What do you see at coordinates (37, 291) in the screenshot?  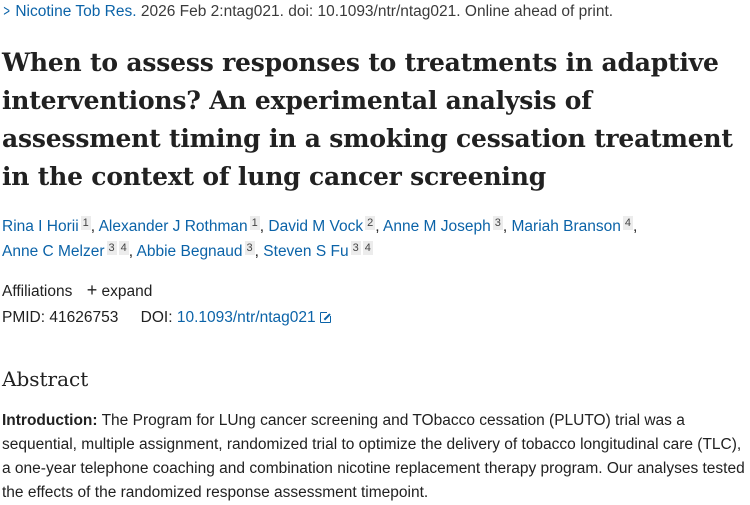 I see `affiliations-label: Affiliations` at bounding box center [37, 291].